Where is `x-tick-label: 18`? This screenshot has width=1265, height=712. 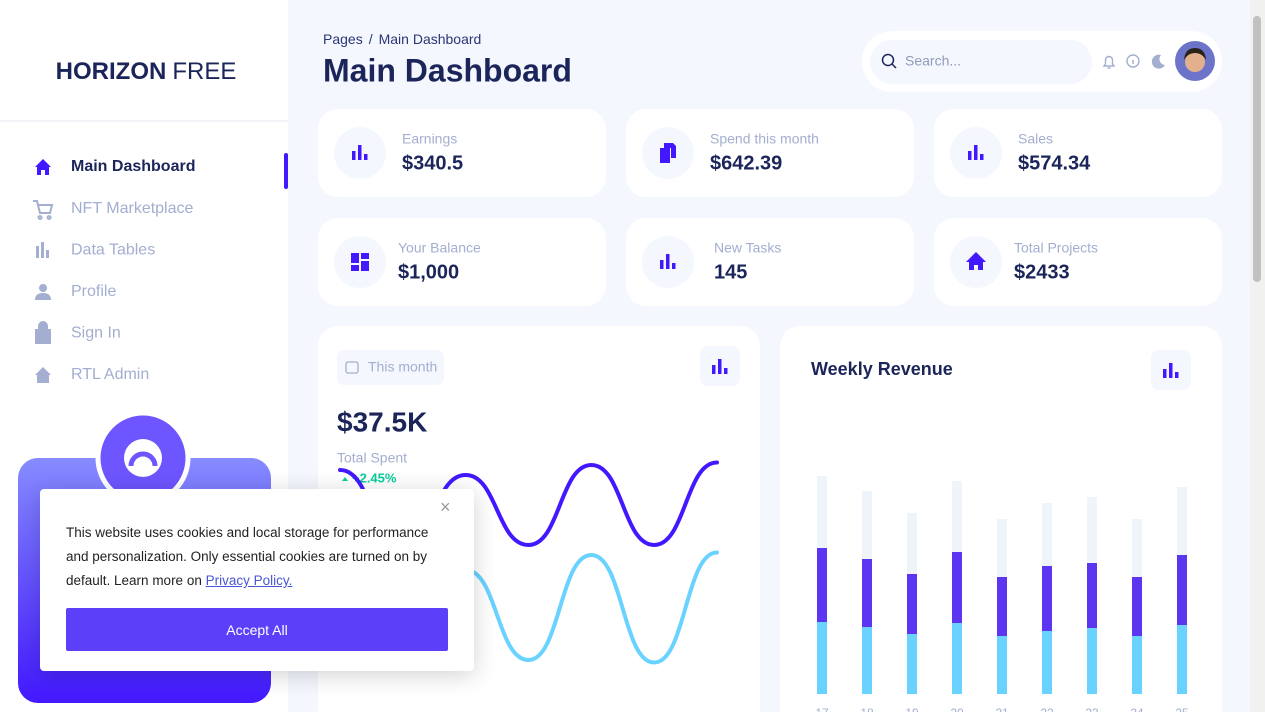 x-tick-label: 18 is located at coordinates (867, 709).